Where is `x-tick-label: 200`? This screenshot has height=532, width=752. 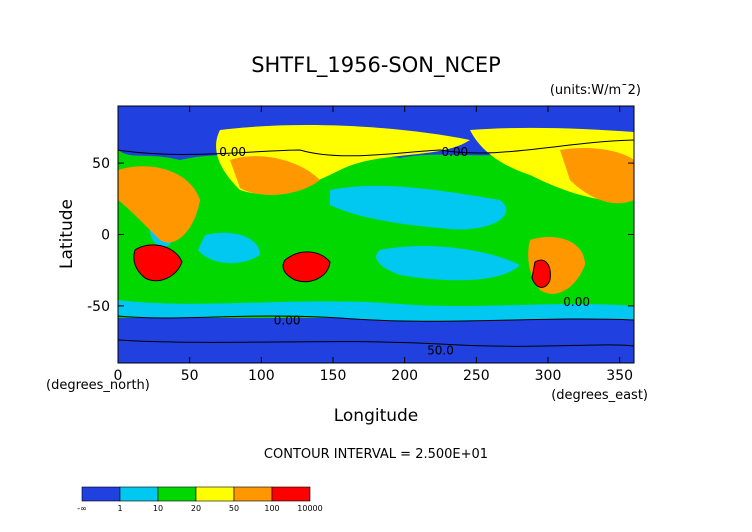
x-tick-label: 200 is located at coordinates (404, 376).